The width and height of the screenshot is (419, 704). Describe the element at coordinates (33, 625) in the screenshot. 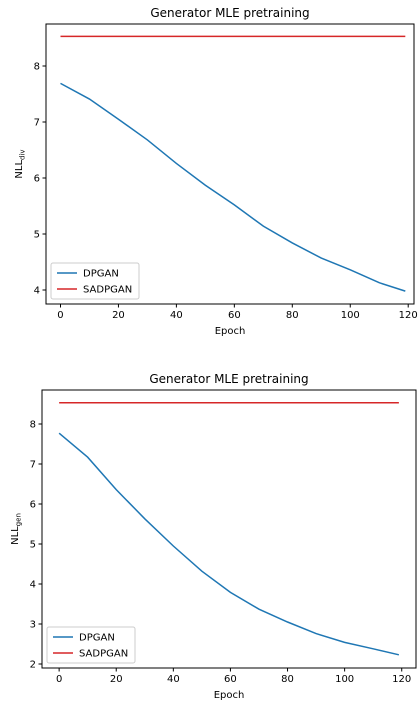

I see `y-tick-label: 3` at that location.